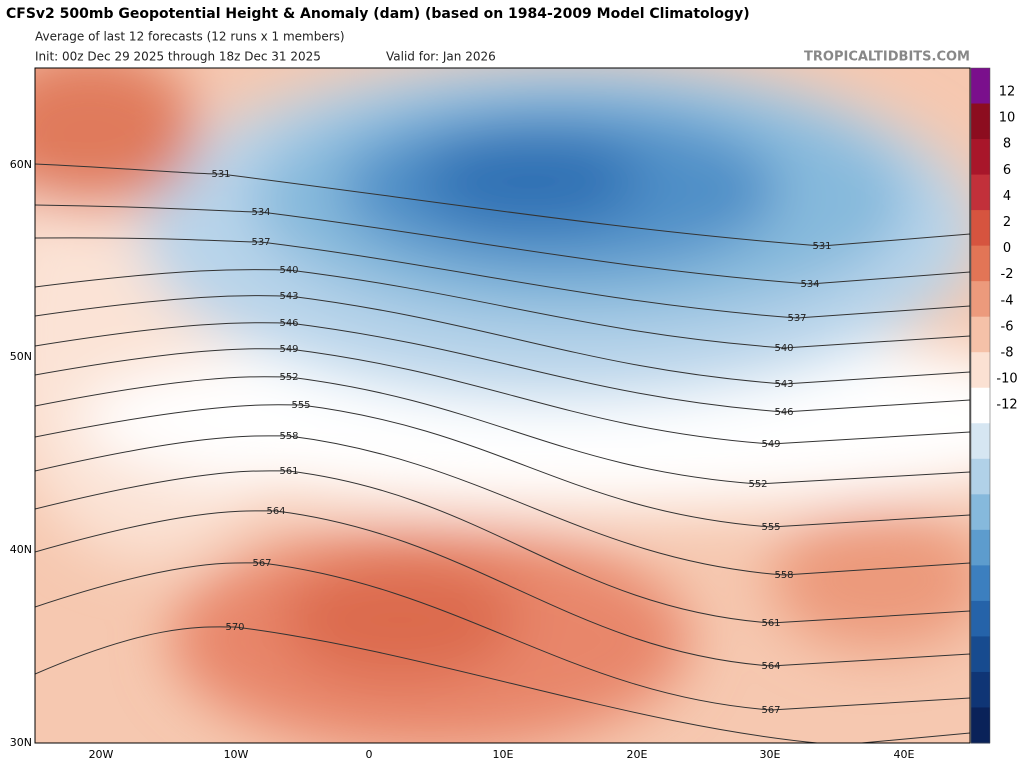 Image resolution: width=1024 pixels, height=763 pixels. Describe the element at coordinates (503, 754) in the screenshot. I see `lon-label: 10E` at that location.